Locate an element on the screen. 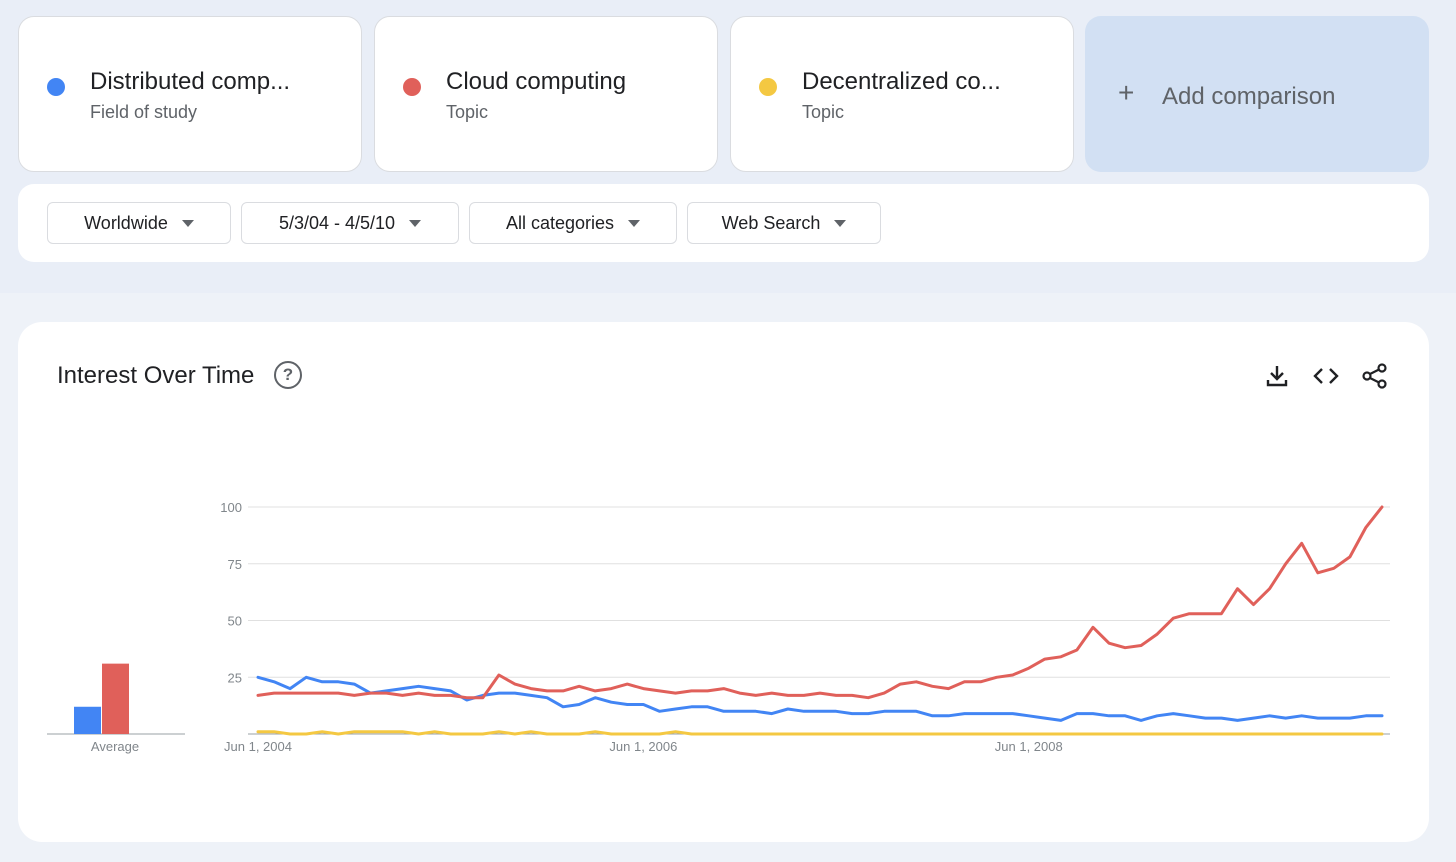 This screenshot has width=1456, height=862. region-dropdown: Worldwide is located at coordinates (139, 223).